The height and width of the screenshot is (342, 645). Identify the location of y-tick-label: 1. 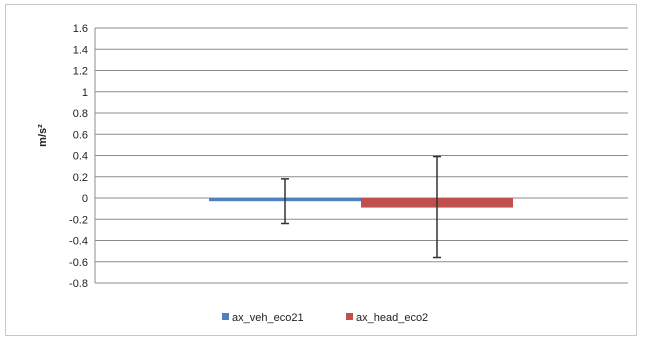
(85, 93).